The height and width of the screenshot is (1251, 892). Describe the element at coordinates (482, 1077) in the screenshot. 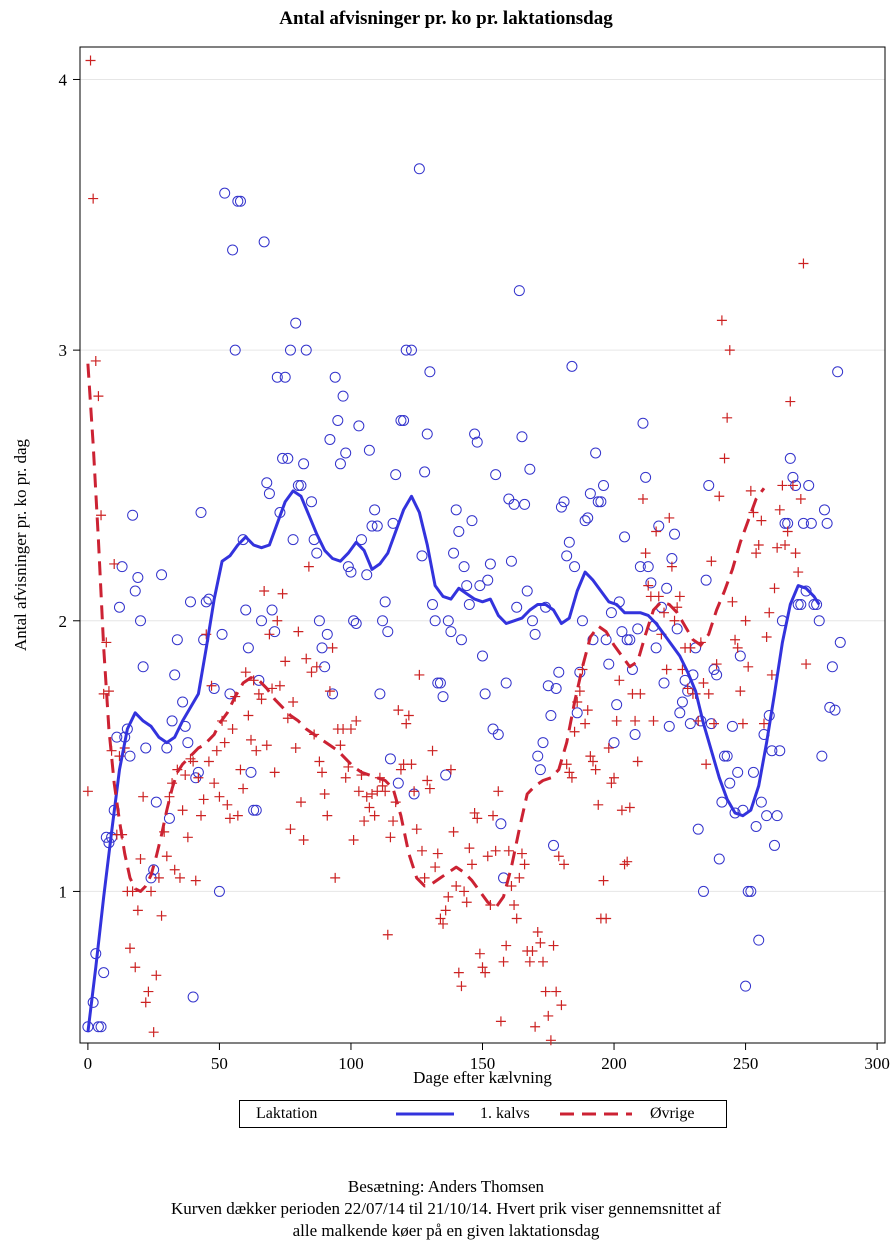

I see `x-axis-label: Dage efter kælvning` at that location.